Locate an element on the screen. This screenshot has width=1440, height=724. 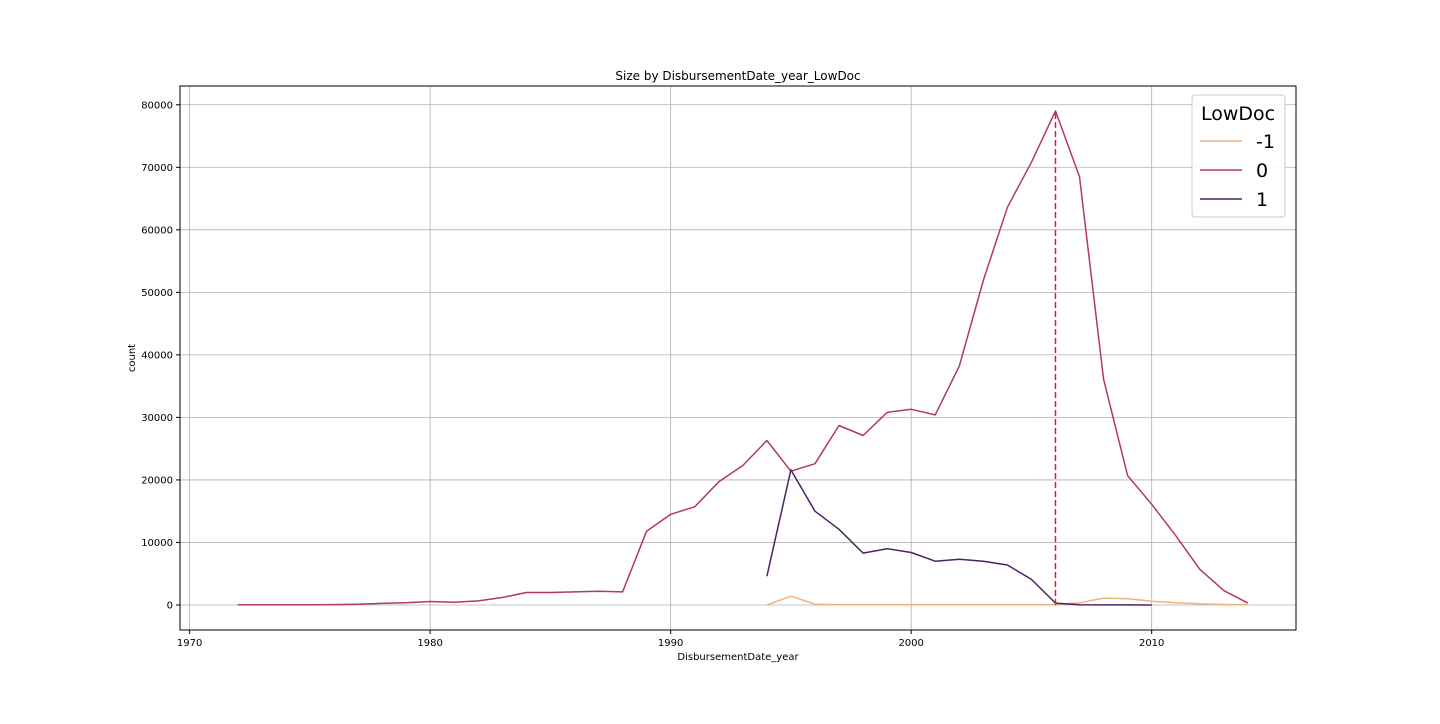
x-tick-label: 1990 is located at coordinates (670, 643).